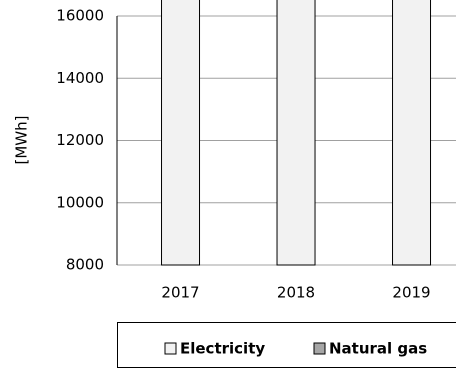 The height and width of the screenshot is (370, 456). Describe the element at coordinates (80, 16) in the screenshot. I see `y-tick-label: 16000` at that location.